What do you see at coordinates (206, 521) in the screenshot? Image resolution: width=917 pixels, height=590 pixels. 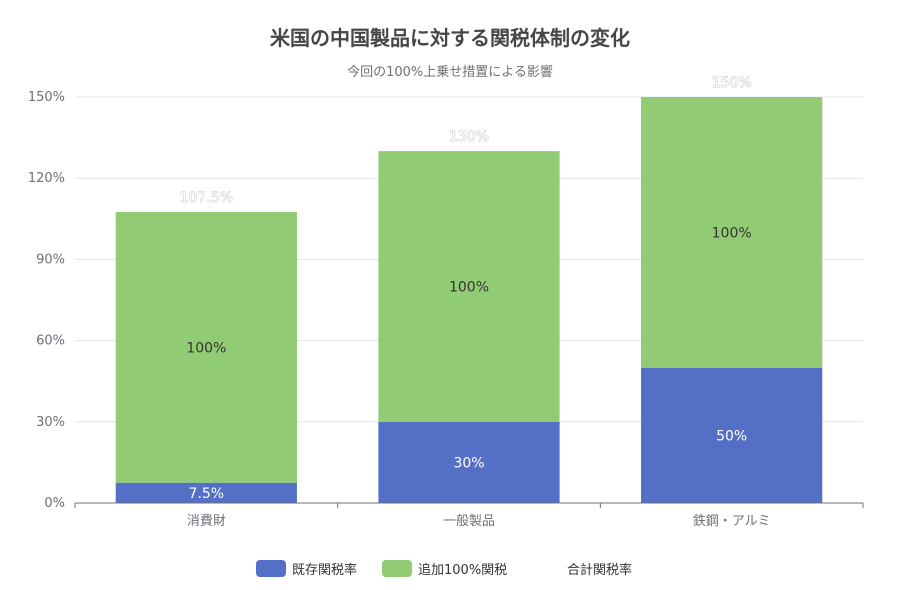 I see `x-tick-label: 消費財` at bounding box center [206, 521].